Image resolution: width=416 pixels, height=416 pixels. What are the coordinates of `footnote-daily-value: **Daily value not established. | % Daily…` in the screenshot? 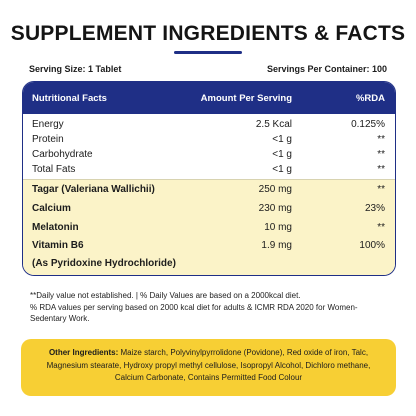 It's located at (165, 295).